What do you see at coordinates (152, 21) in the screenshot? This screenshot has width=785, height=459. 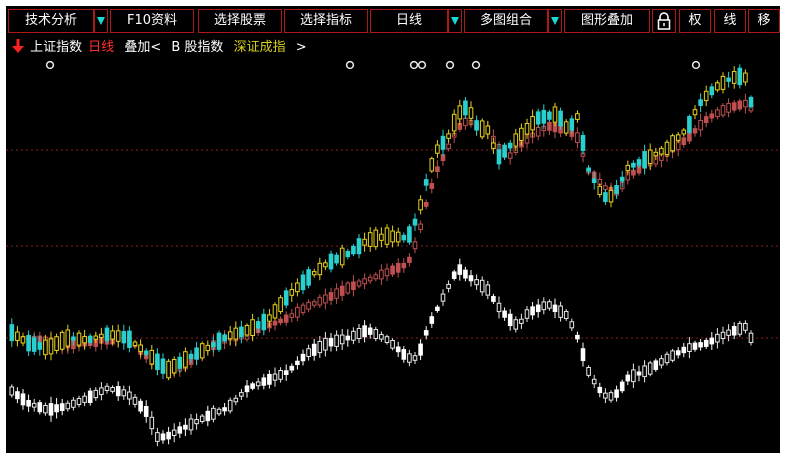 I see `f10-button: F10资料` at bounding box center [152, 21].